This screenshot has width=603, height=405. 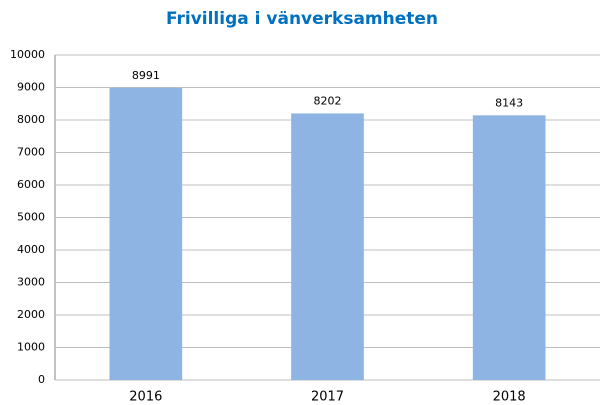 What do you see at coordinates (31, 217) in the screenshot?
I see `y-tick-label: 5000` at bounding box center [31, 217].